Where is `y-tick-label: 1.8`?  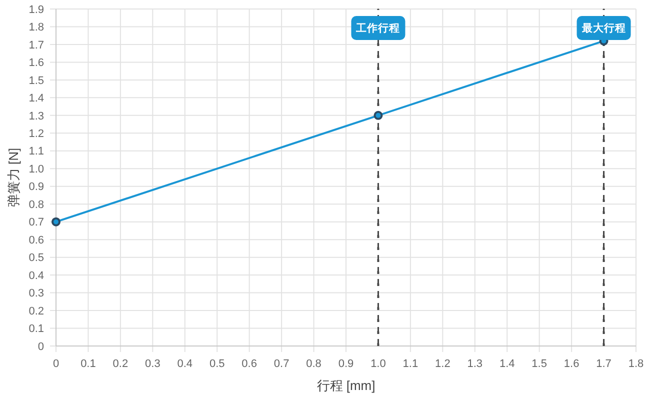 y-tick-label: 1.8 is located at coordinates (36, 28).